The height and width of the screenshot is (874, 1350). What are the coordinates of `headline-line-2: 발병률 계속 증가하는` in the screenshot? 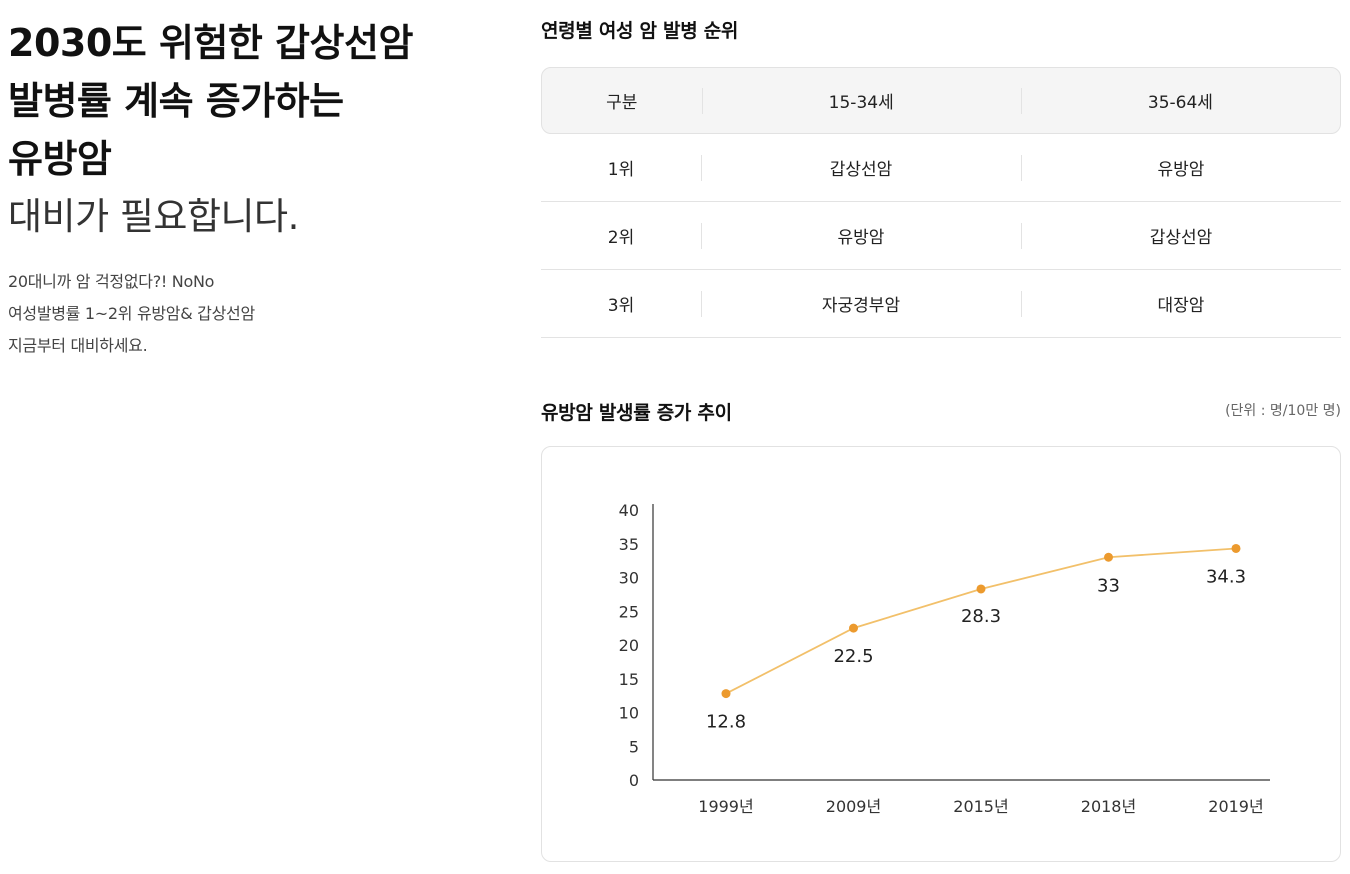 It's located at (176, 101).